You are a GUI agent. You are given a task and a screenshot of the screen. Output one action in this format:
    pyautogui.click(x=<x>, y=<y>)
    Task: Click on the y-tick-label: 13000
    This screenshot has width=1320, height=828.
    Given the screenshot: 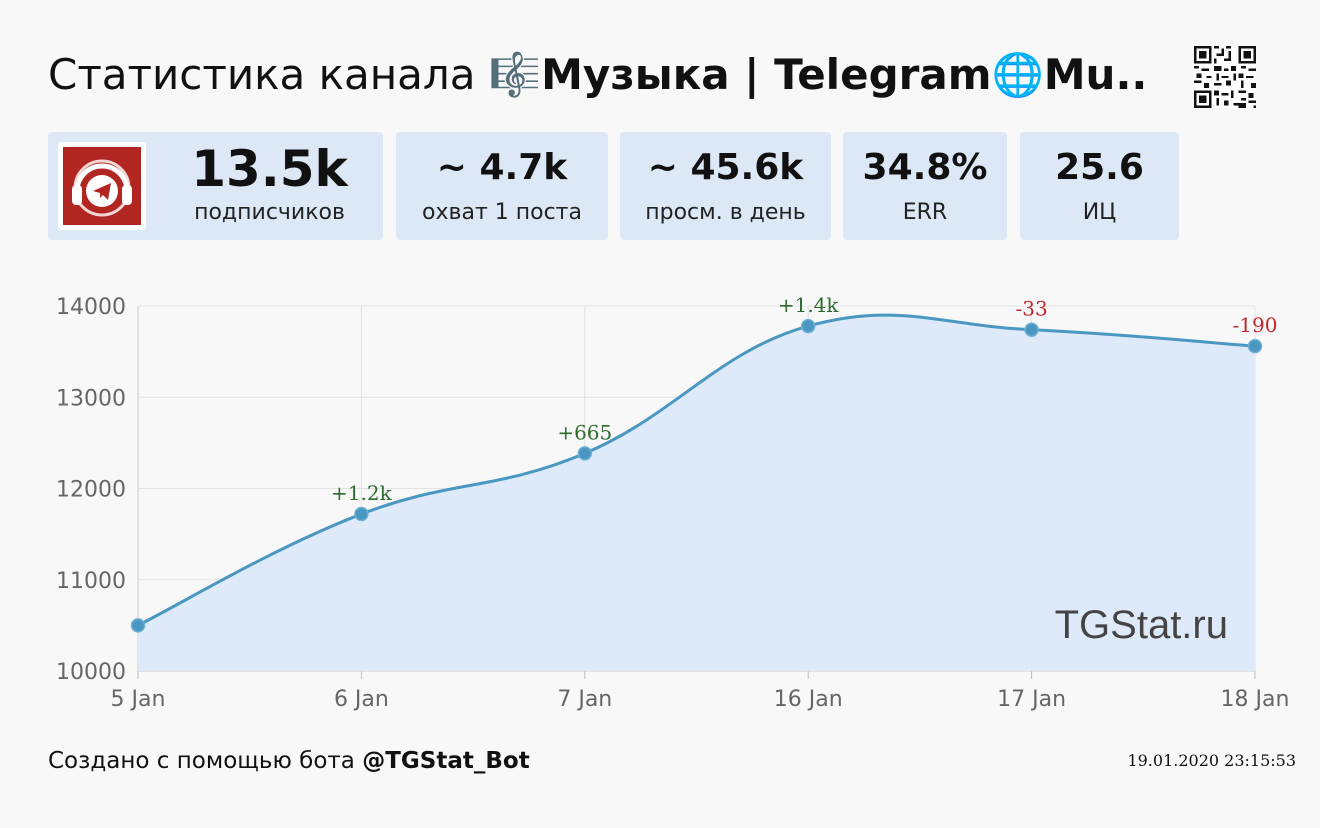 What is the action you would take?
    pyautogui.click(x=91, y=398)
    